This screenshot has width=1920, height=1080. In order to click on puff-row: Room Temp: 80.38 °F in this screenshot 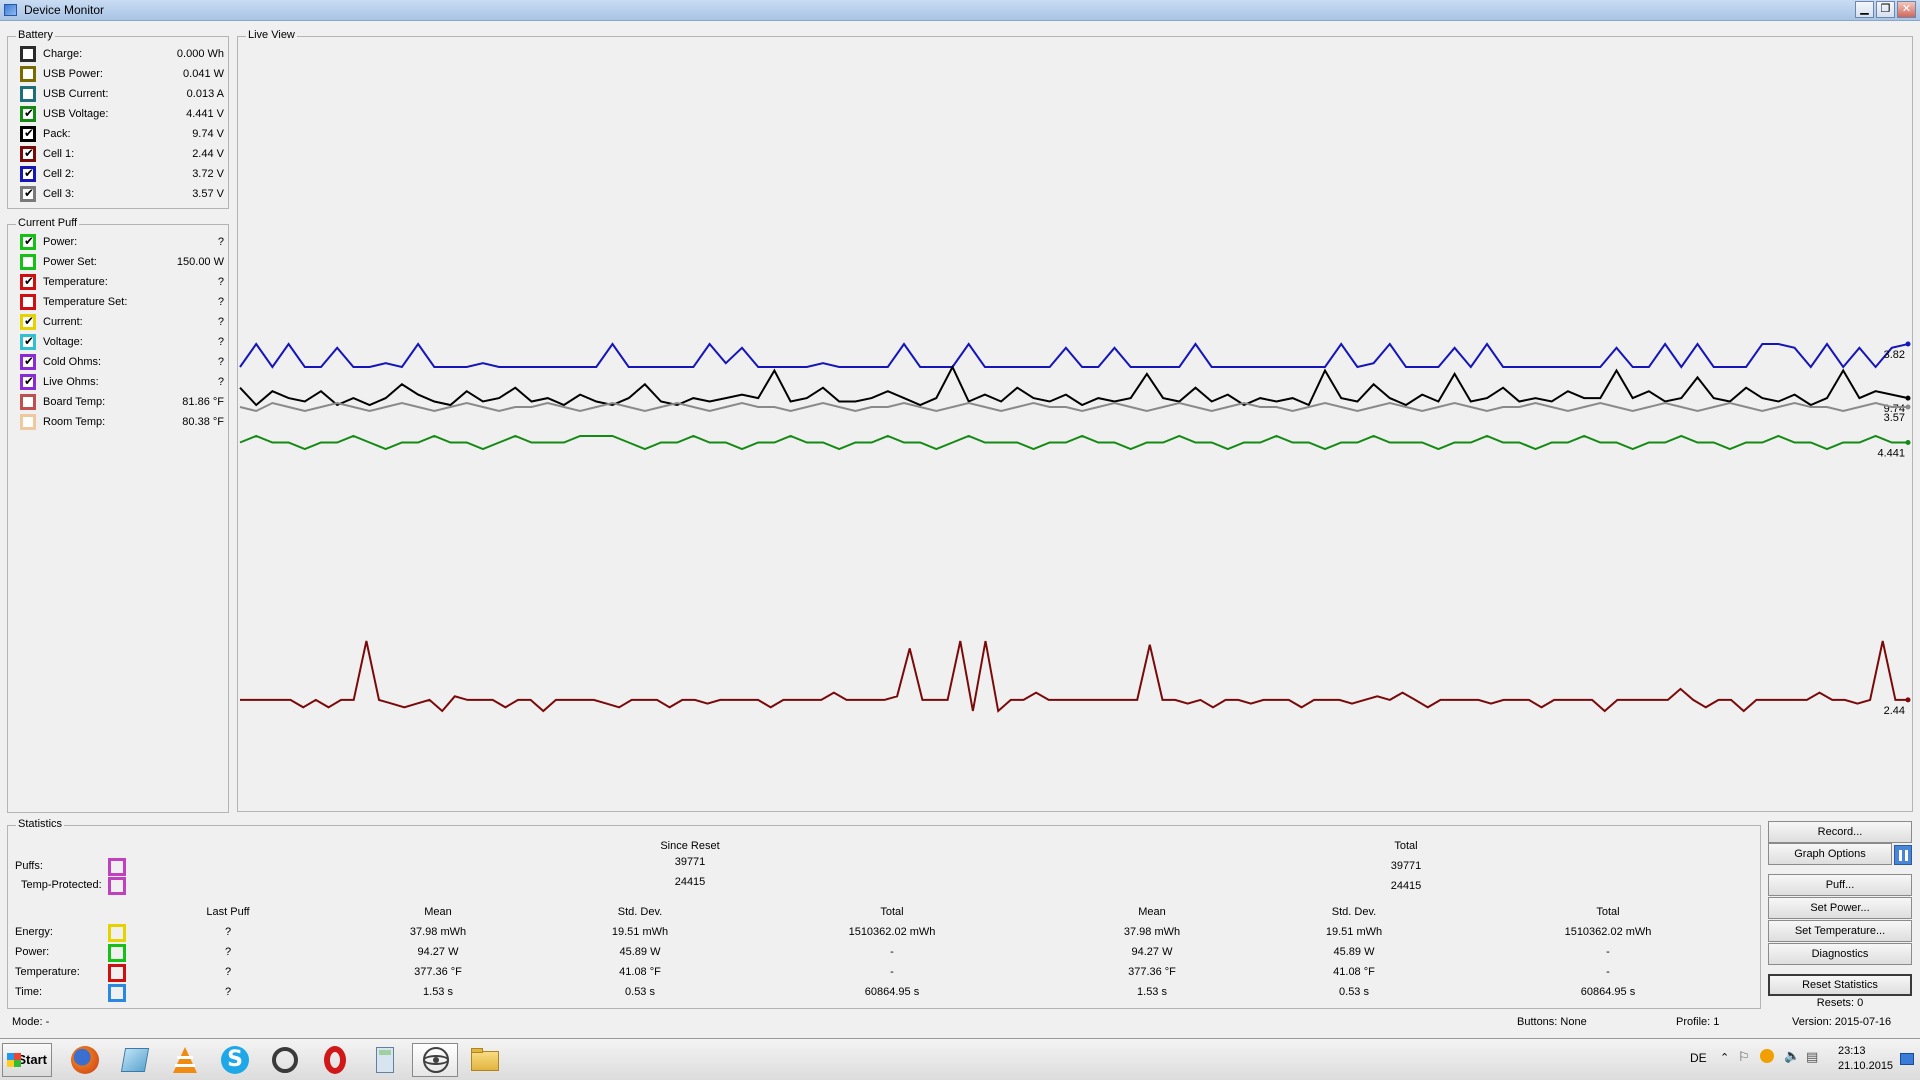, I will do `click(123, 422)`.